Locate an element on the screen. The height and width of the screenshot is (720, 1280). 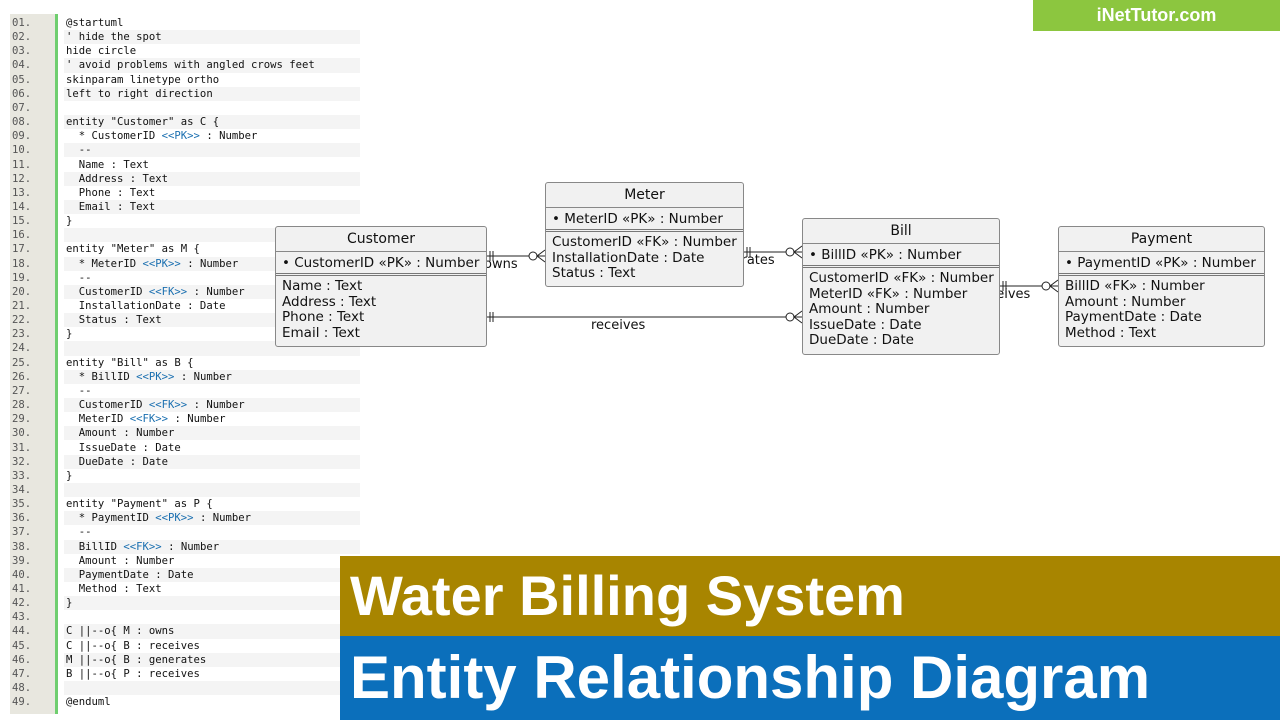
line-number: 03. is located at coordinates (22, 51).